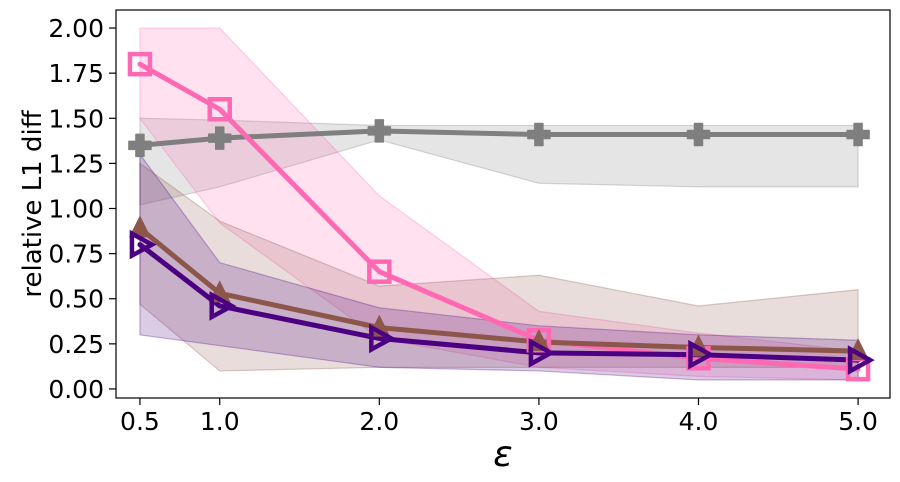 Image resolution: width=900 pixels, height=482 pixels. I want to click on y-tick-label: 0.00, so click(76, 389).